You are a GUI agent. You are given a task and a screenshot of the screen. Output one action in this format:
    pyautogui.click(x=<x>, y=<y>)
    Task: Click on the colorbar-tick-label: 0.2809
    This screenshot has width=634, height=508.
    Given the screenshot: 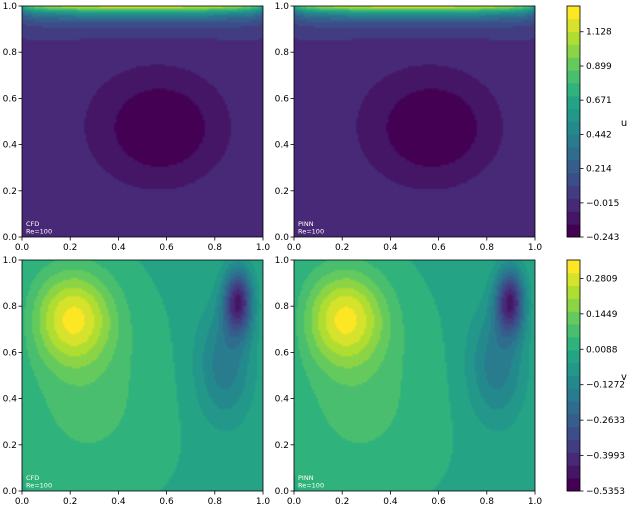 What is the action you would take?
    pyautogui.click(x=602, y=279)
    